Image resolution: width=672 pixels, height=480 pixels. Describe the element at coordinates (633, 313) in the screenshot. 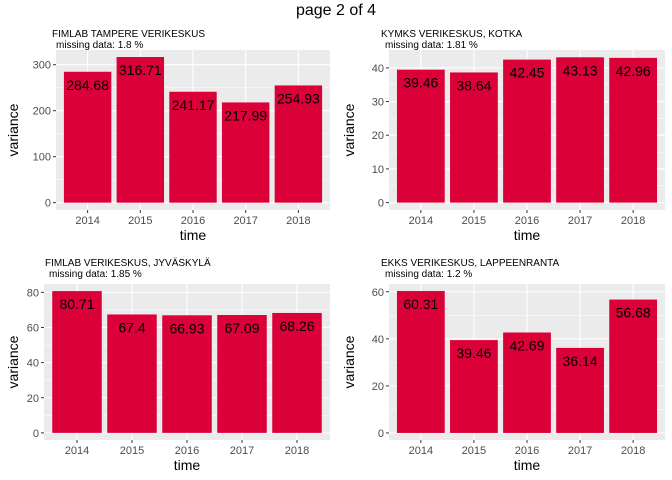

I see `bar-value-label: 56.68` at that location.